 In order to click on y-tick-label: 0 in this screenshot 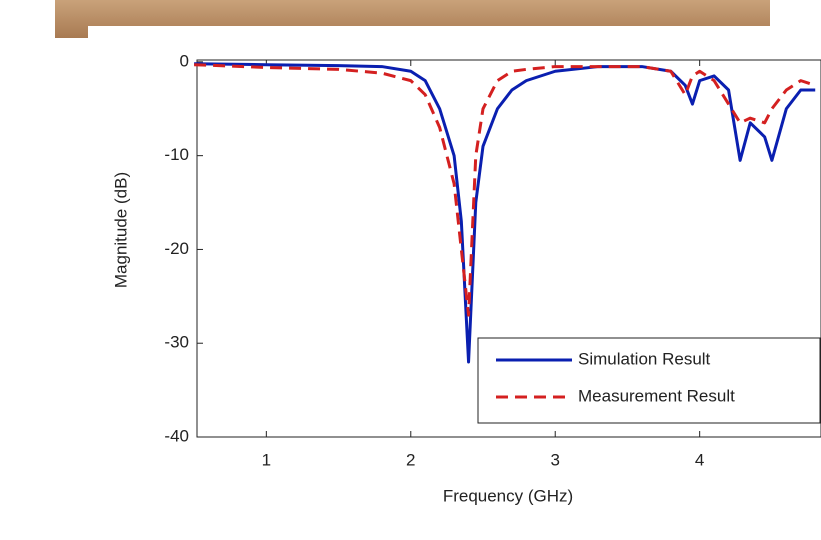, I will do `click(184, 60)`.